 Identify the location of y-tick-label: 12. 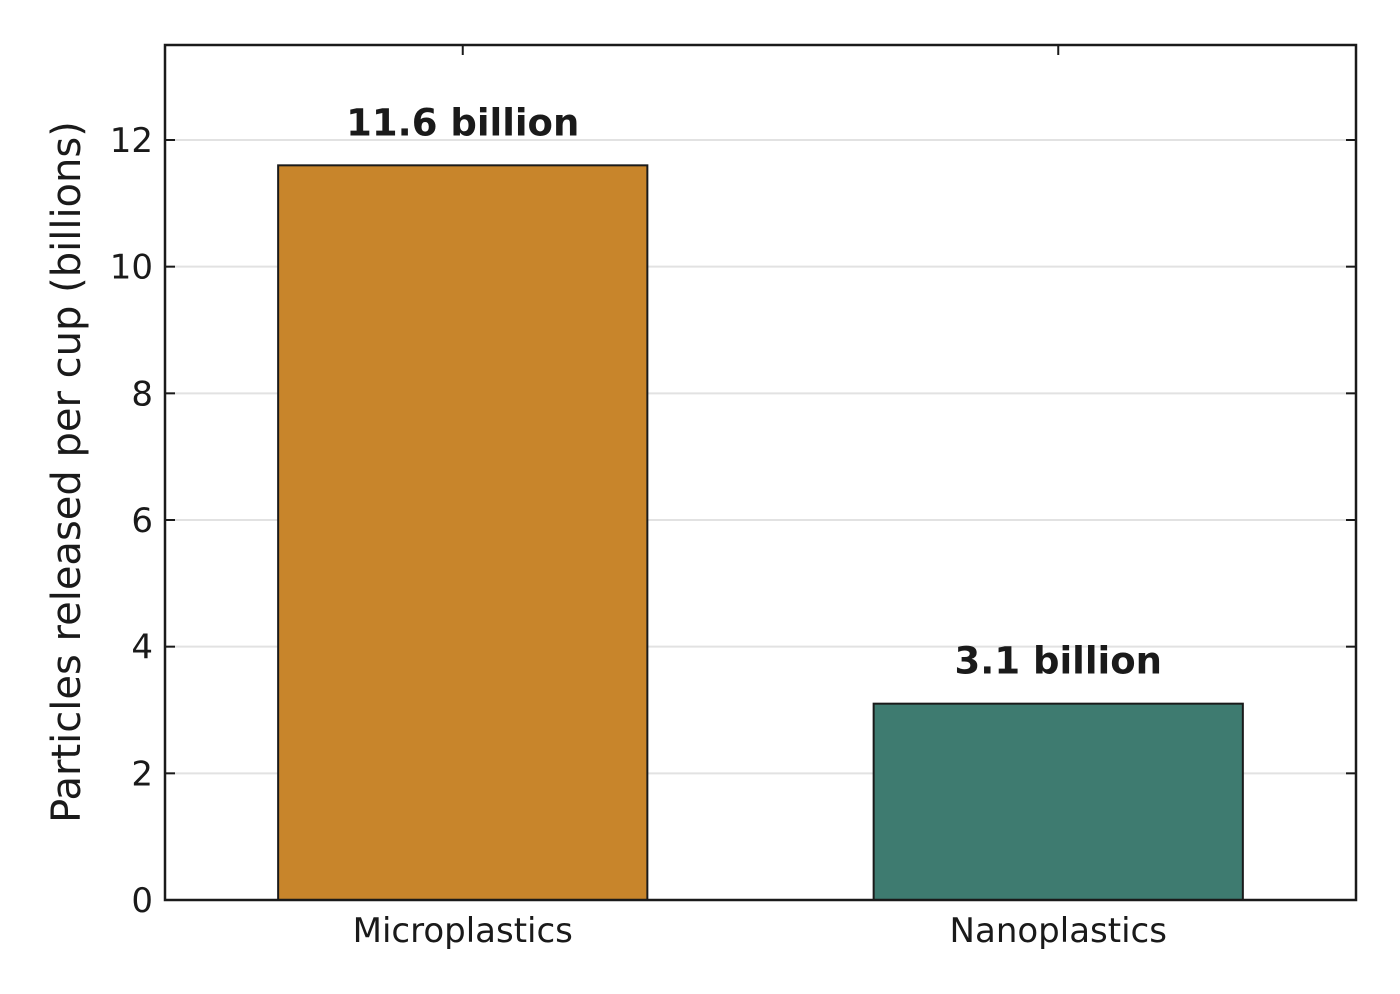
(131, 141).